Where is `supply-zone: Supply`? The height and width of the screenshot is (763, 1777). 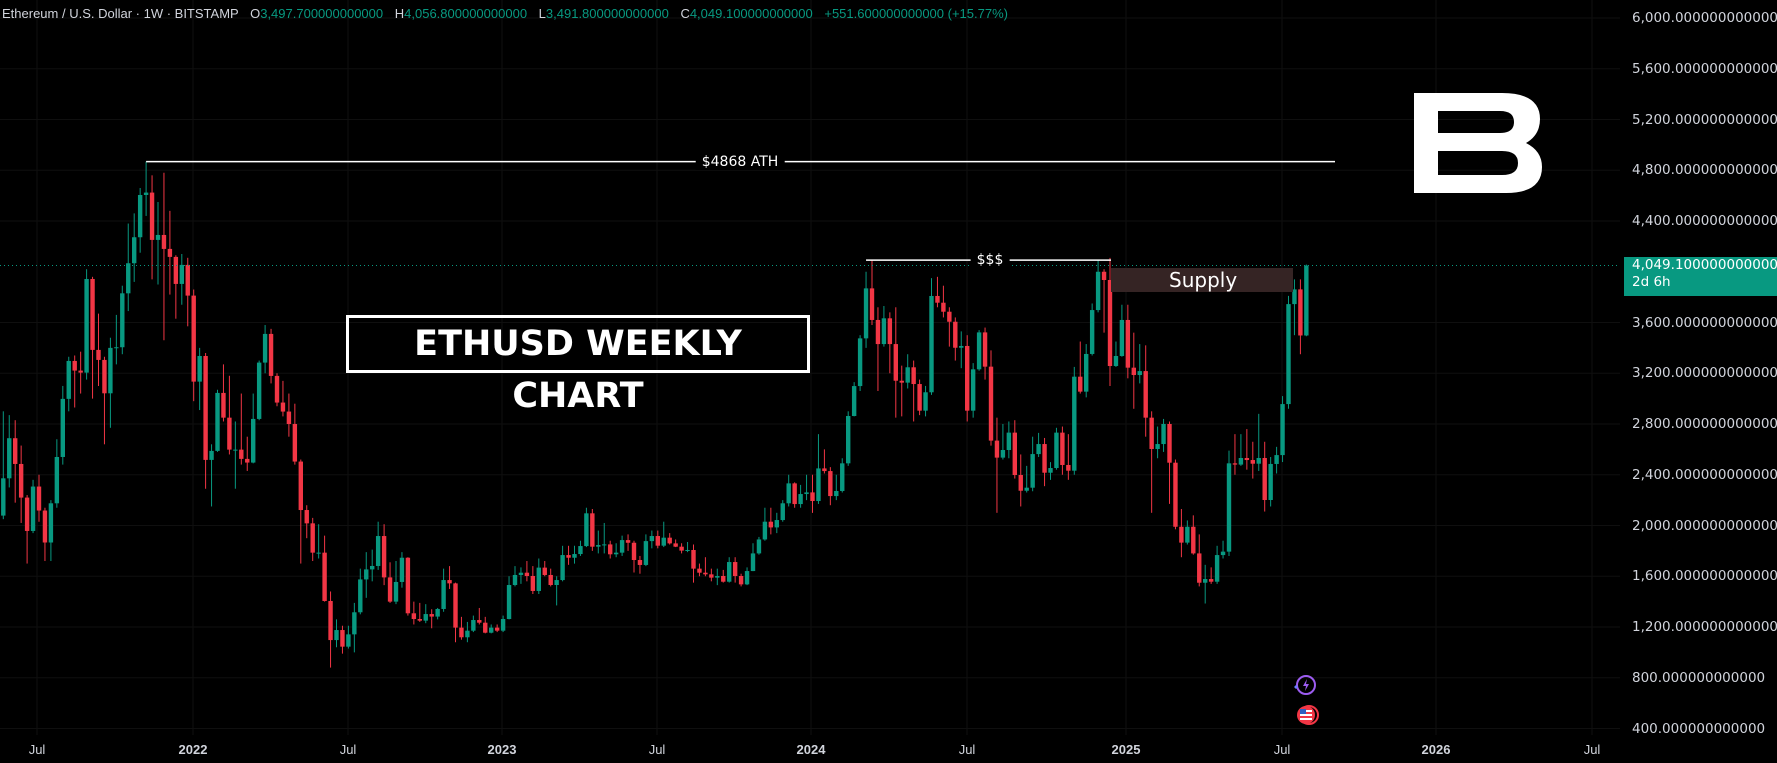 supply-zone: Supply is located at coordinates (1202, 280).